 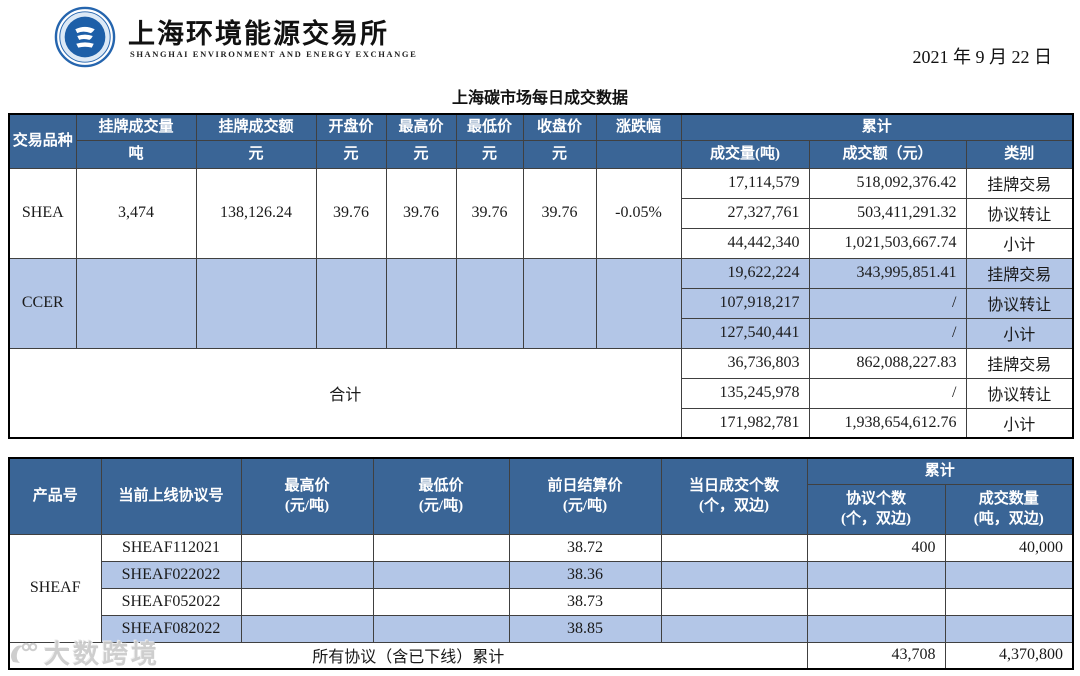 I want to click on t1-shea-open: 39.76, so click(x=351, y=213).